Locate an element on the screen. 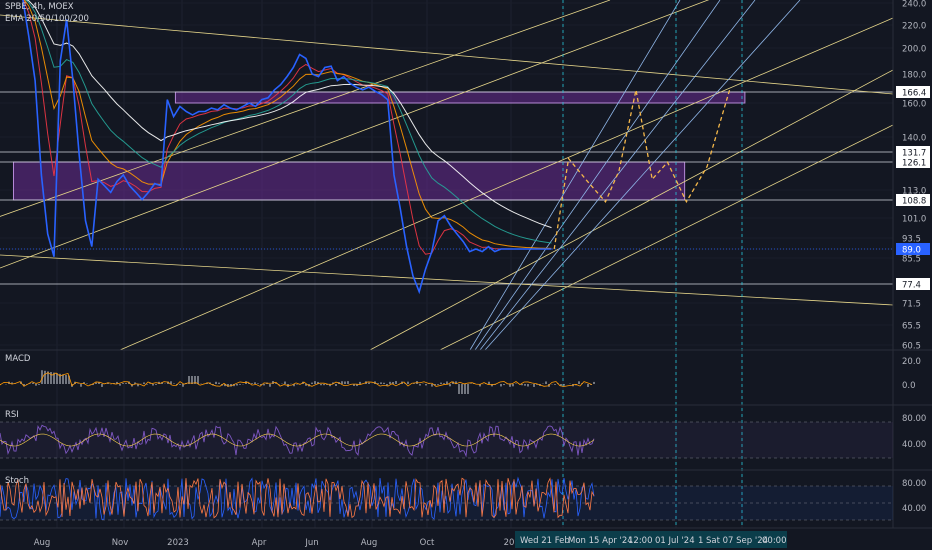 This screenshot has height=550, width=932. price-tick-label: 220.0 is located at coordinates (914, 27).